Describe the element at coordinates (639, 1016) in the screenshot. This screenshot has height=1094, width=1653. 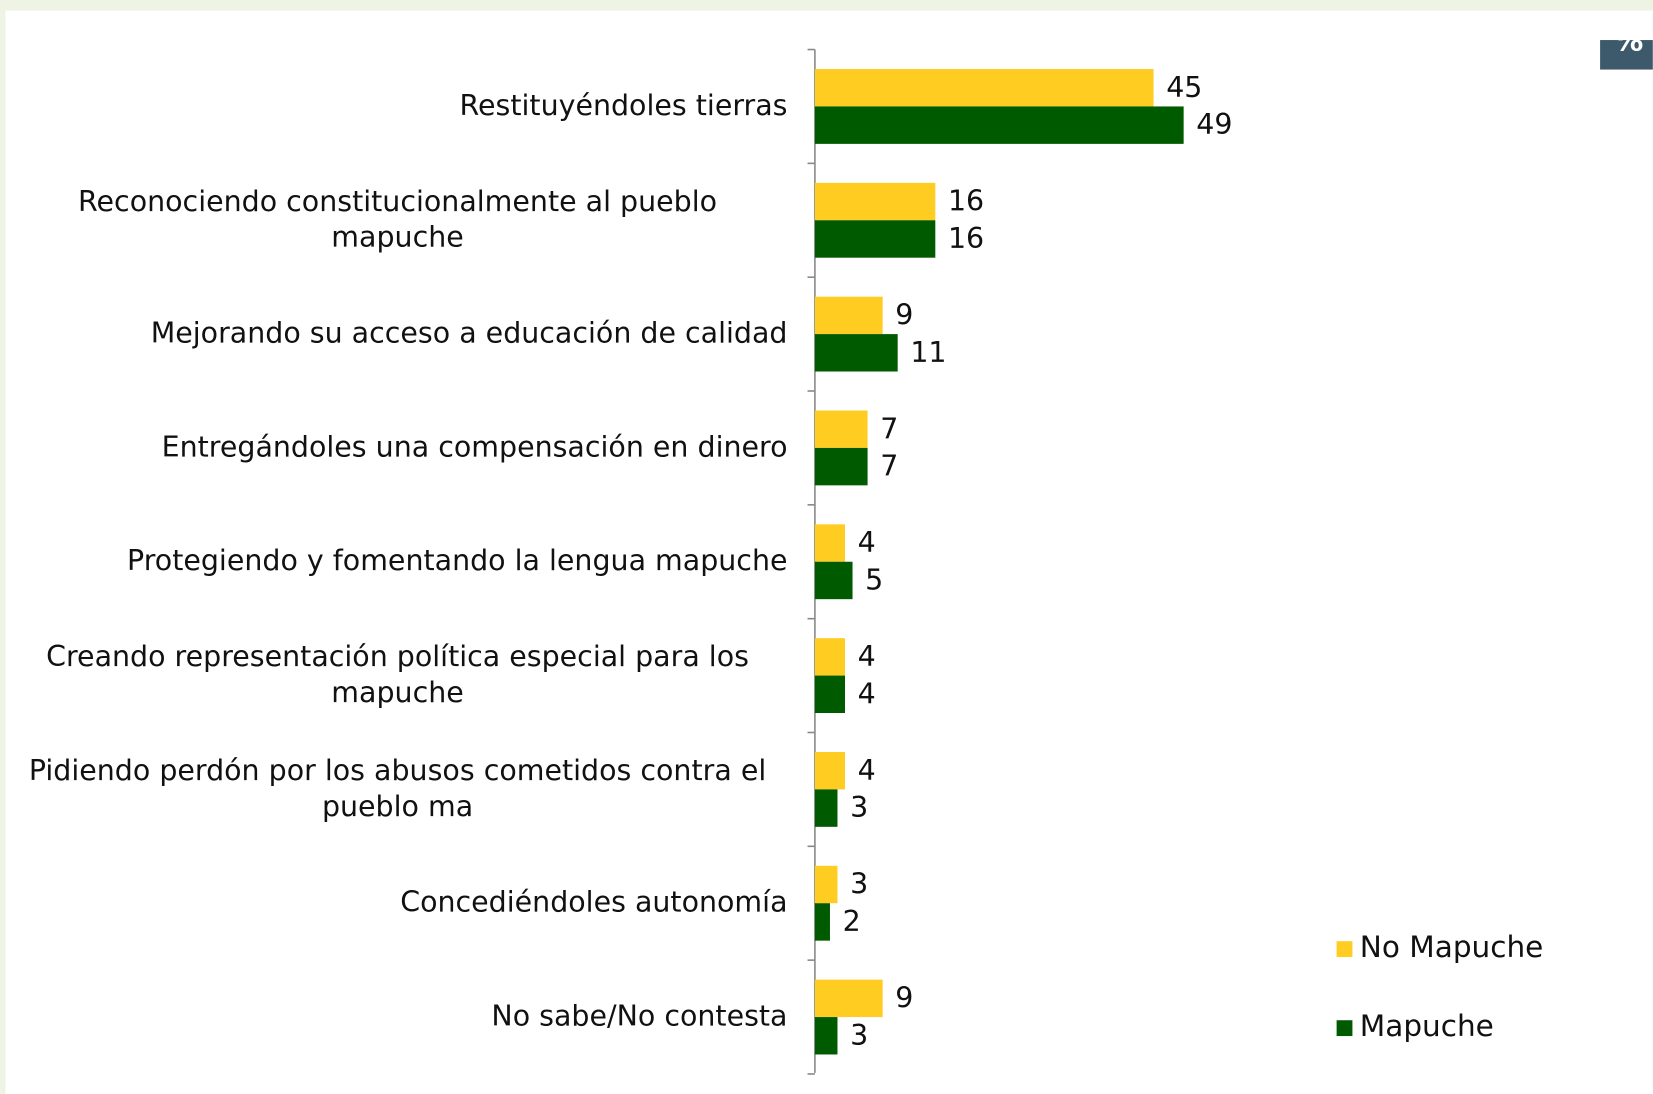
I see `category-label: No sabe/No contesta` at that location.